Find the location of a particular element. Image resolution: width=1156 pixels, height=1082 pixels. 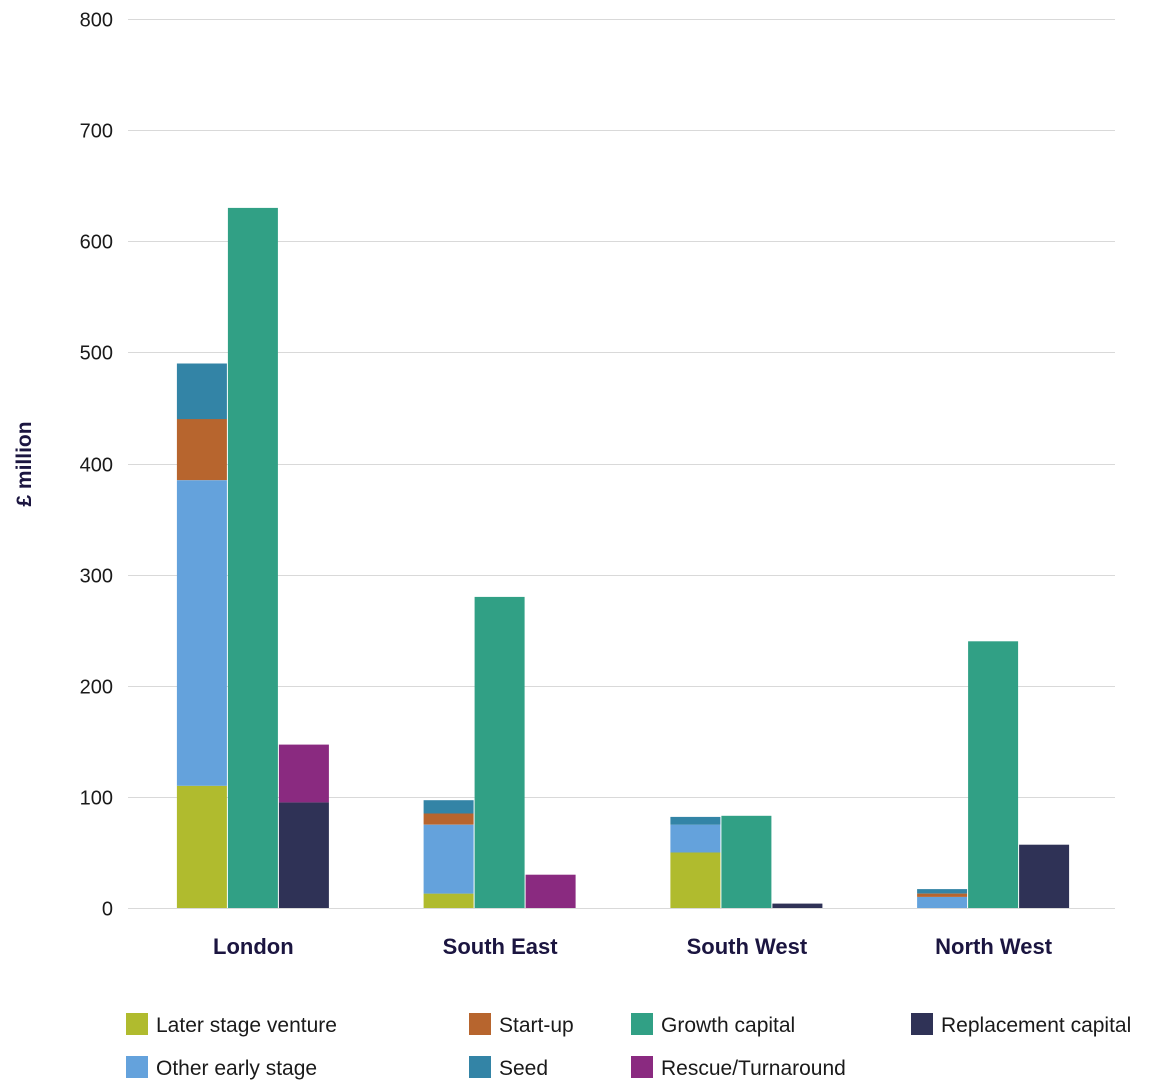

legend-label: Other early stage is located at coordinates (236, 1068).